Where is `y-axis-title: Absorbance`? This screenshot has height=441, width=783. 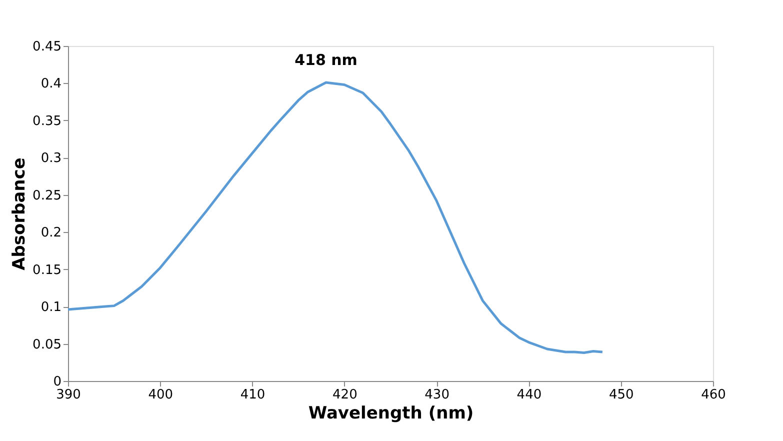
y-axis-title: Absorbance is located at coordinates (20, 214).